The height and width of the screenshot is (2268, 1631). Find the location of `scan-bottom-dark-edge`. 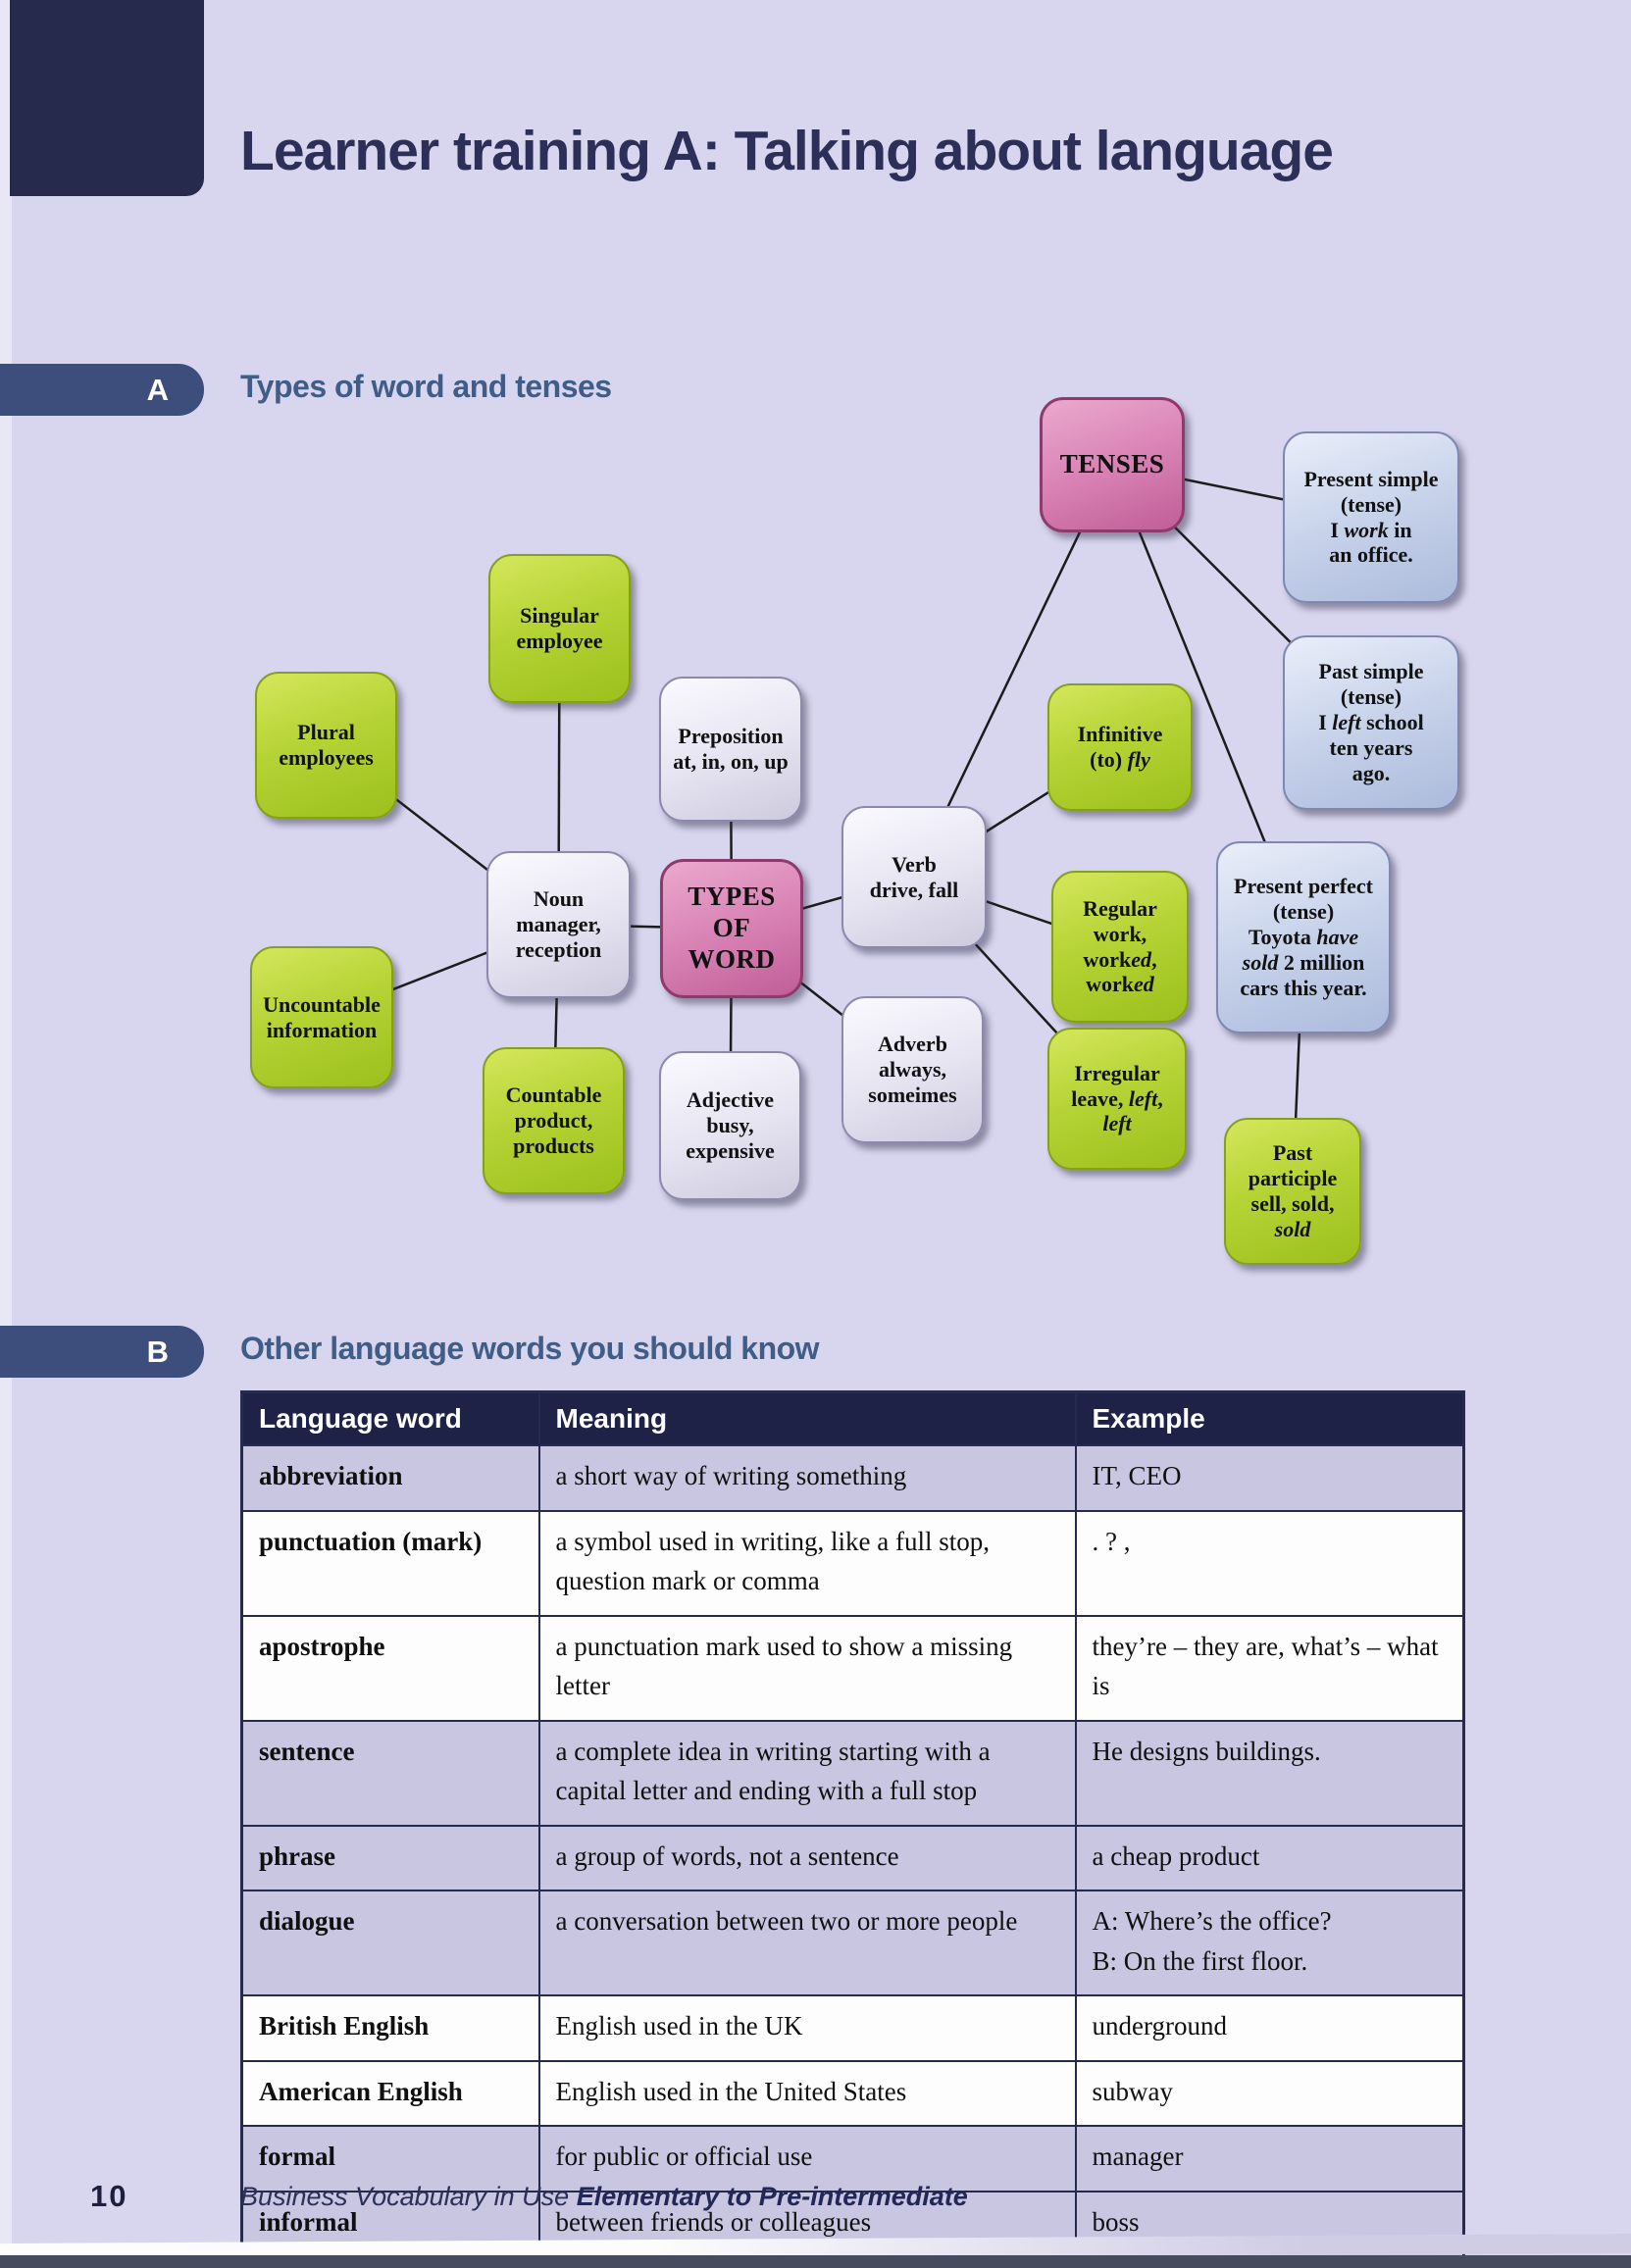

scan-bottom-dark-edge is located at coordinates (815, 2261).